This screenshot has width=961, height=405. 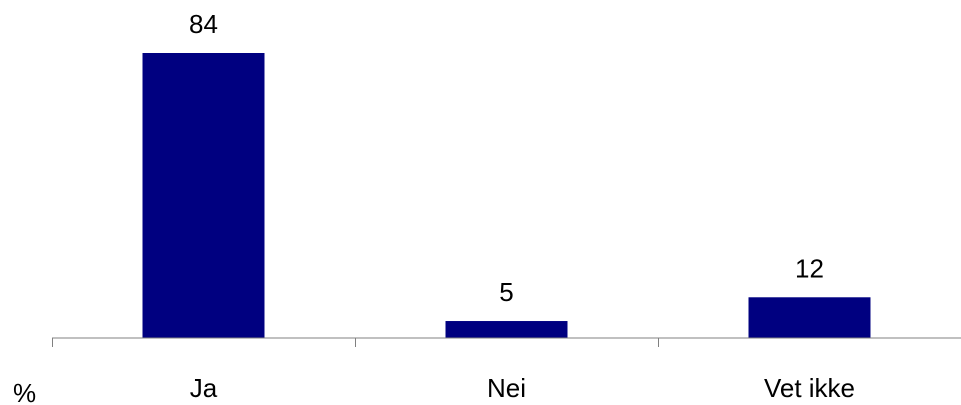 I want to click on x-axis-ticks, so click(x=355, y=342).